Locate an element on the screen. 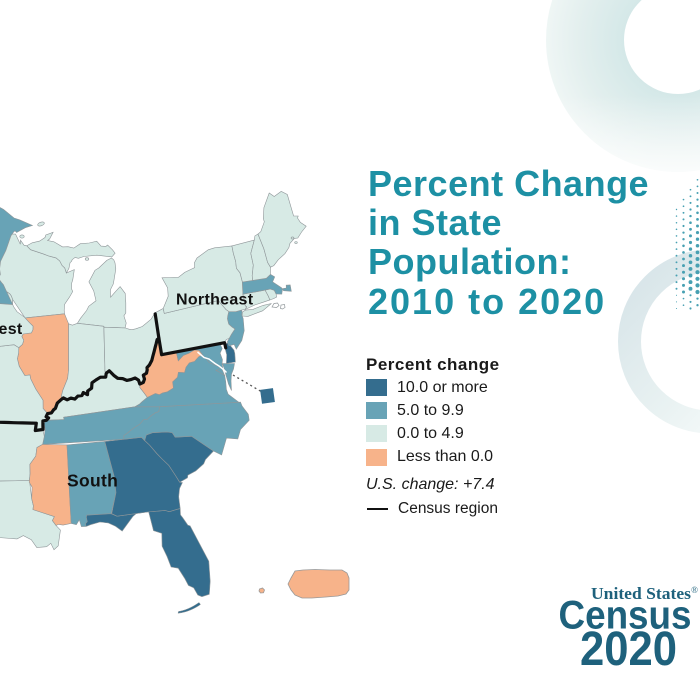 The width and height of the screenshot is (700, 699). svg-text: 2020 is located at coordinates (628, 647).